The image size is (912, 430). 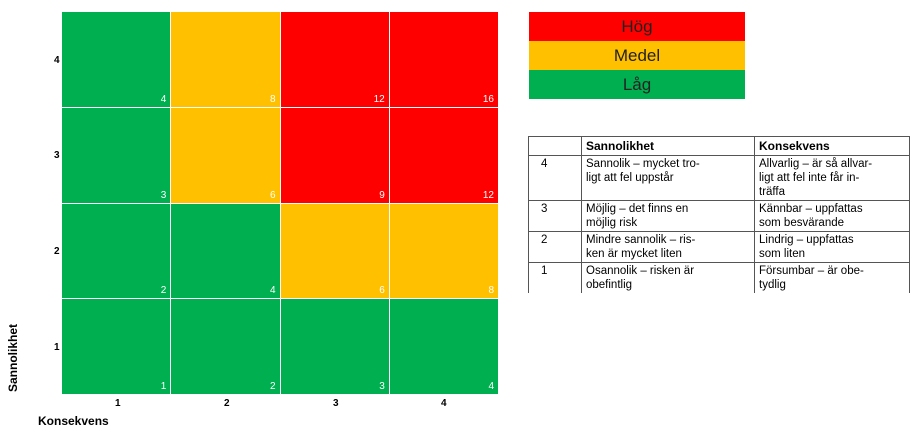 I want to click on y-tick: 4, so click(x=57, y=60).